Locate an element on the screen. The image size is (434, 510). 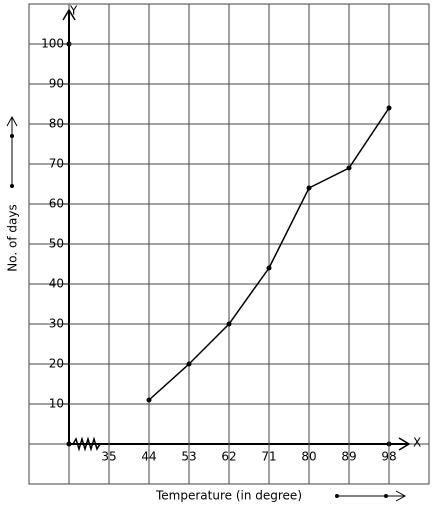
y-tick-label: 70 is located at coordinates (56, 164).